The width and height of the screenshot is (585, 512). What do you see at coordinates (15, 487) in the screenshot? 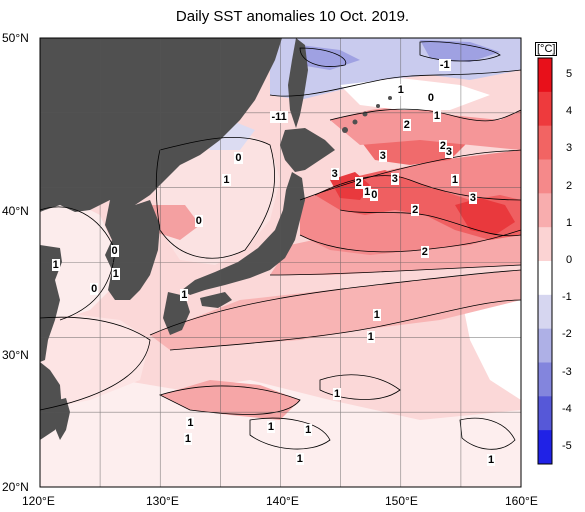
I see `lat-tick-20: 20°N` at bounding box center [15, 487].